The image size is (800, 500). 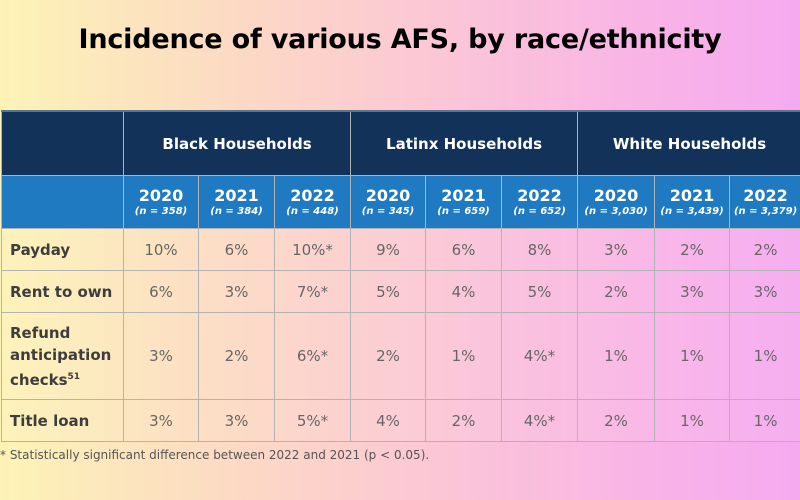 What do you see at coordinates (765, 211) in the screenshot?
I see `sample-size: (n = 3,379)` at bounding box center [765, 211].